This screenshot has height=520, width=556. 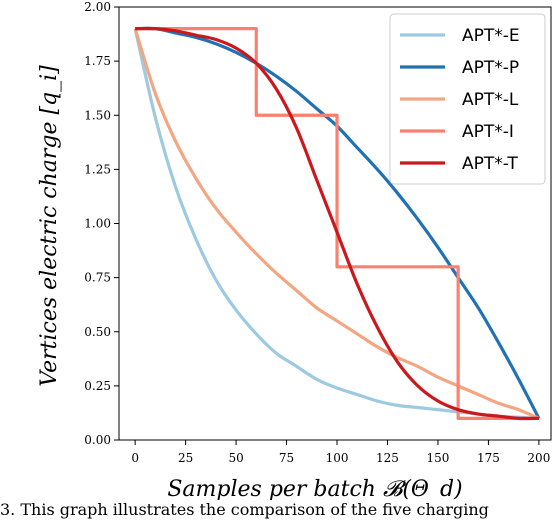 What do you see at coordinates (314, 488) in the screenshot?
I see `x-axis-label: Samples per batch 𝓑(Θ_d)` at bounding box center [314, 488].